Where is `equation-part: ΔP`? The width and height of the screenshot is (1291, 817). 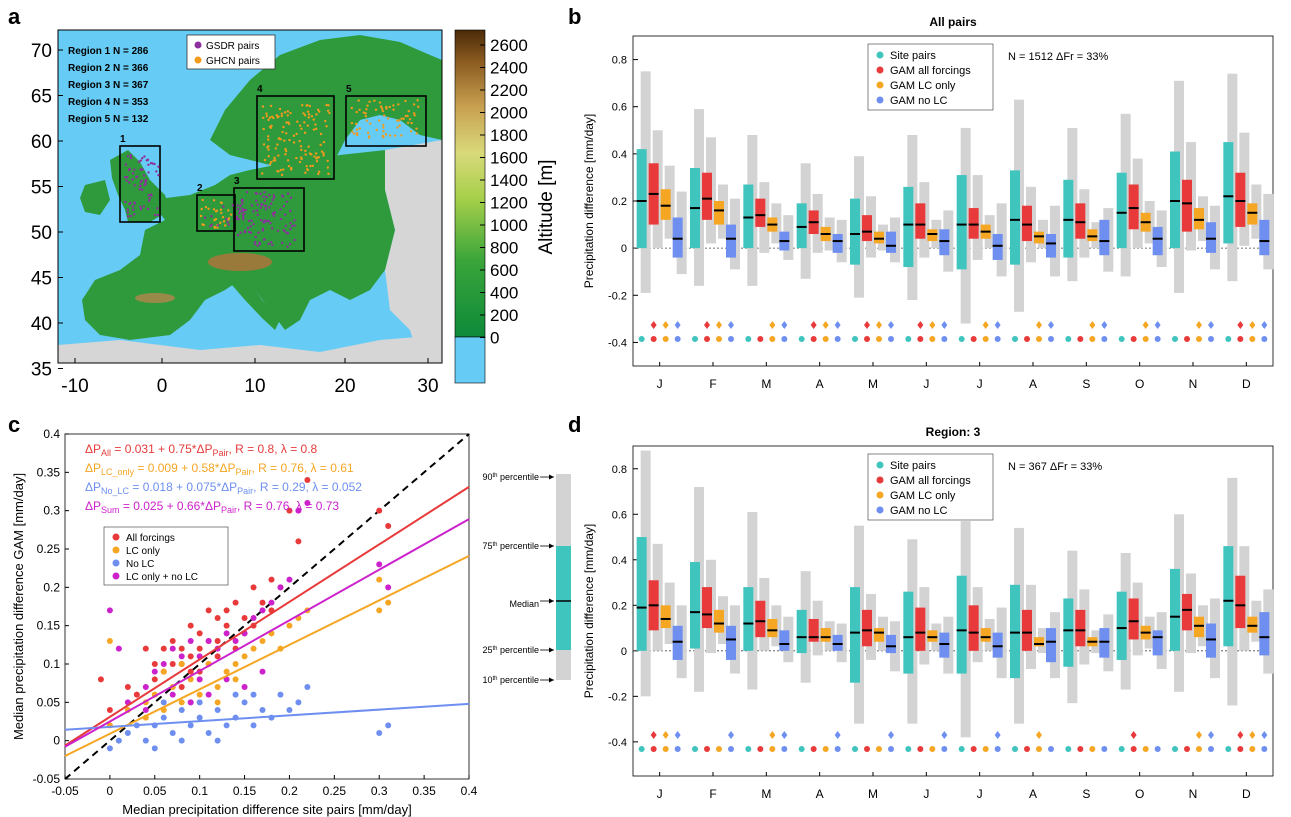
equation-part: ΔP is located at coordinates (93, 449).